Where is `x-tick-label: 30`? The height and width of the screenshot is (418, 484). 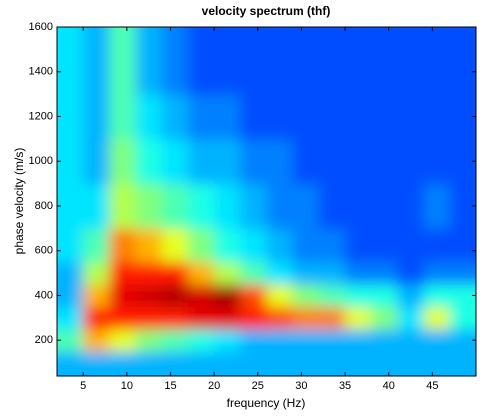
x-tick-label: 30 is located at coordinates (301, 386).